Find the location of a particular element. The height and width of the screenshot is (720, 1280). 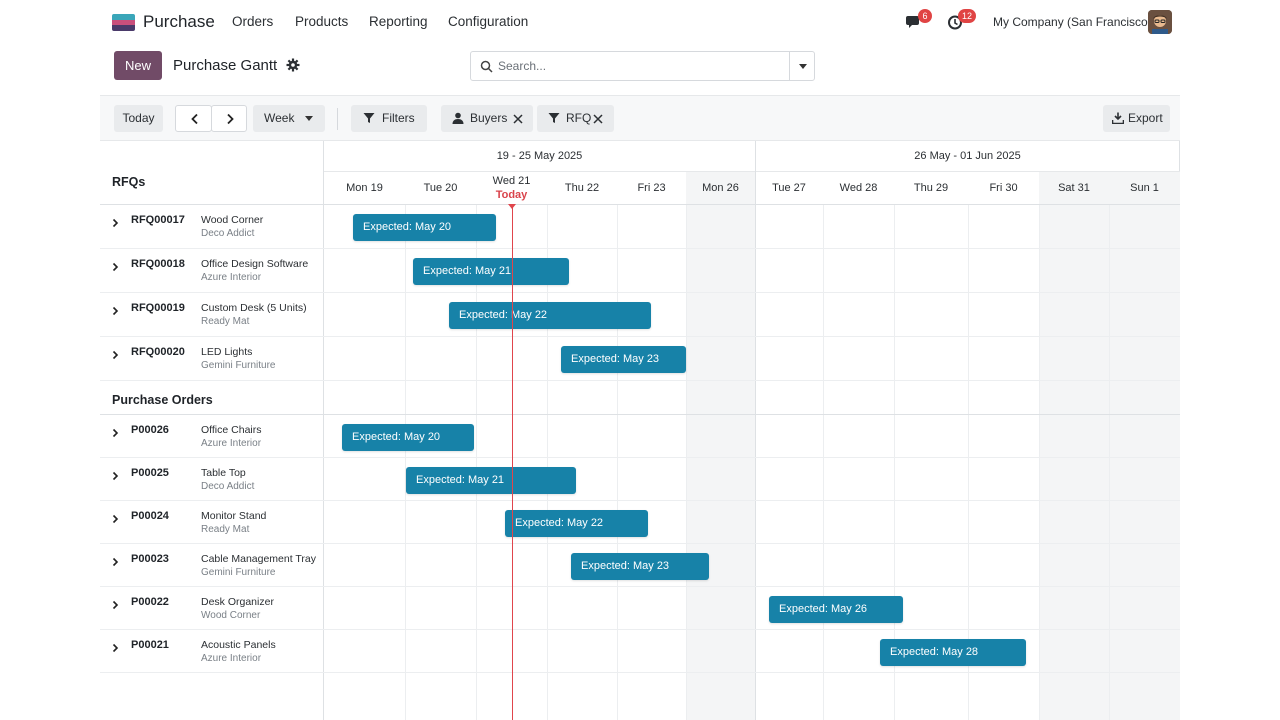

record-row: RFQ00017 Wood Corner Deco Addict is located at coordinates (212, 227).